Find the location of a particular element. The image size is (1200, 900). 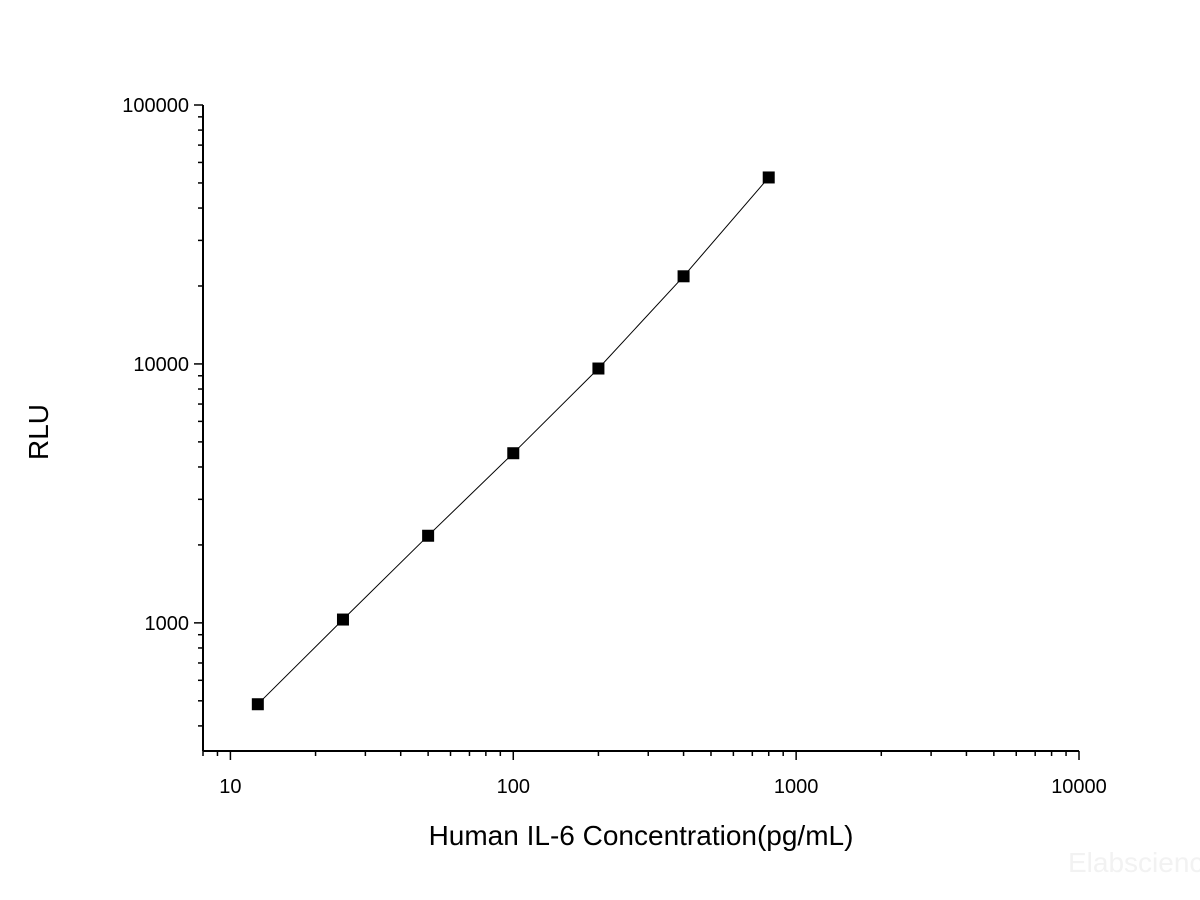

y-axis-title: RLU is located at coordinates (38, 432).